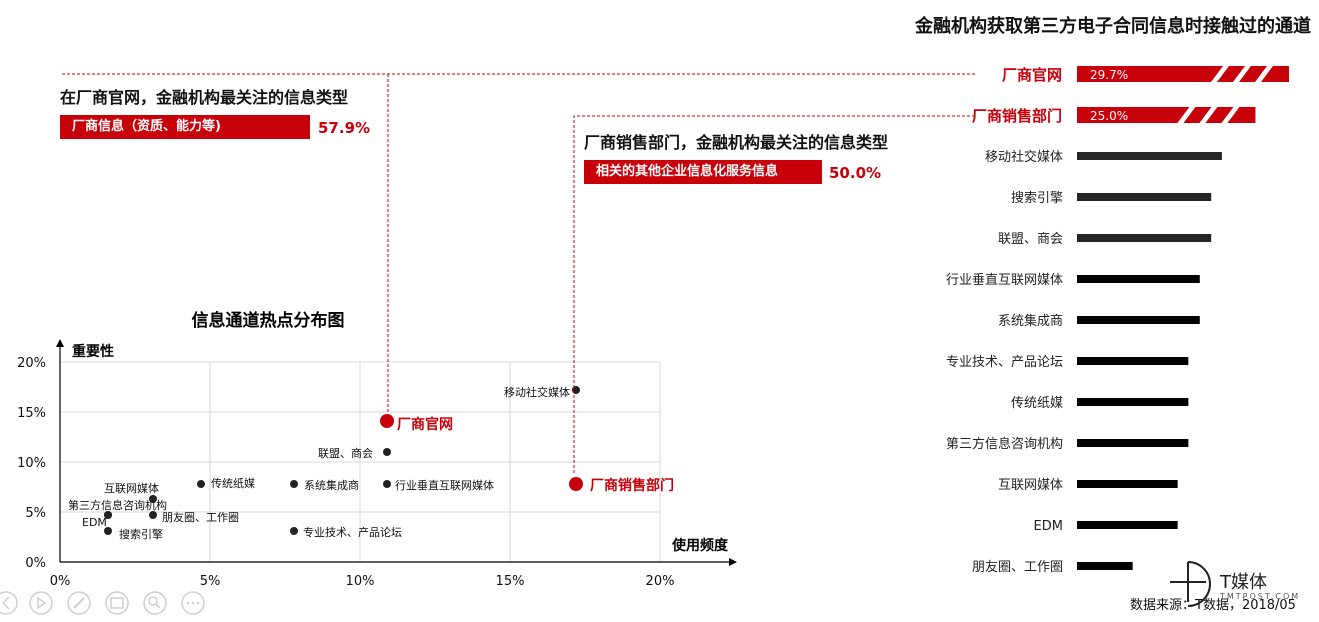  Describe the element at coordinates (1260, 596) in the screenshot. I see `logo-subtext: TMTPOST.COM` at that location.